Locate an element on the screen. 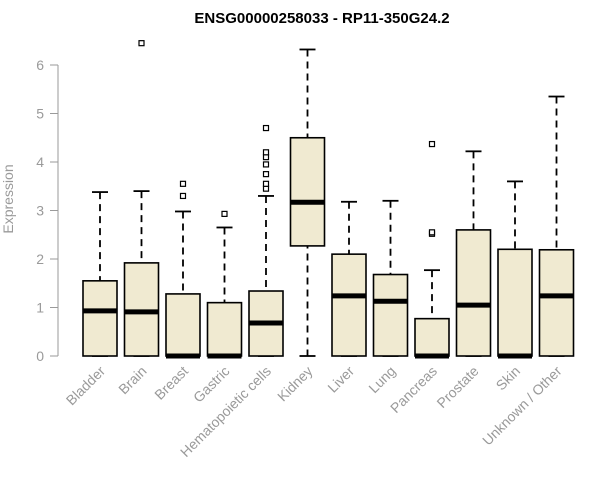  x-tick-label-skin: Skin is located at coordinates (508, 378).